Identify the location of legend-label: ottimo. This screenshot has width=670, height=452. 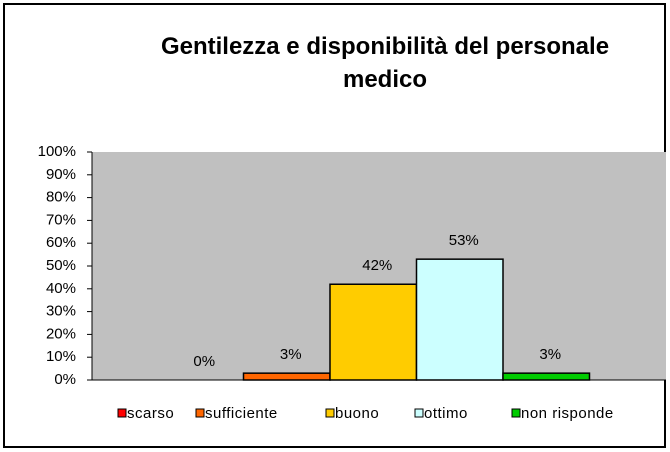
(446, 413).